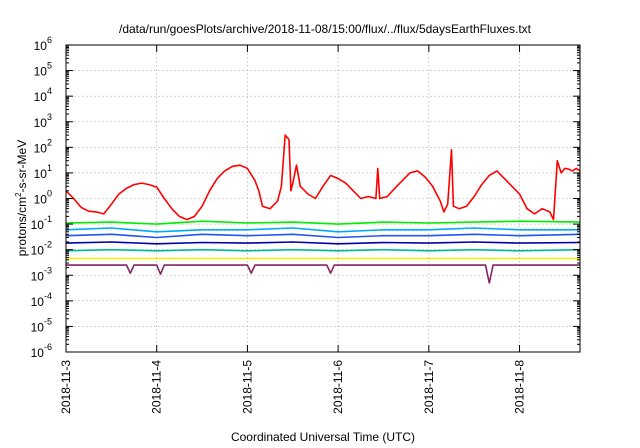 The width and height of the screenshot is (640, 448). Describe the element at coordinates (338, 387) in the screenshot. I see `x-tick-label: 2018-11-6` at that location.